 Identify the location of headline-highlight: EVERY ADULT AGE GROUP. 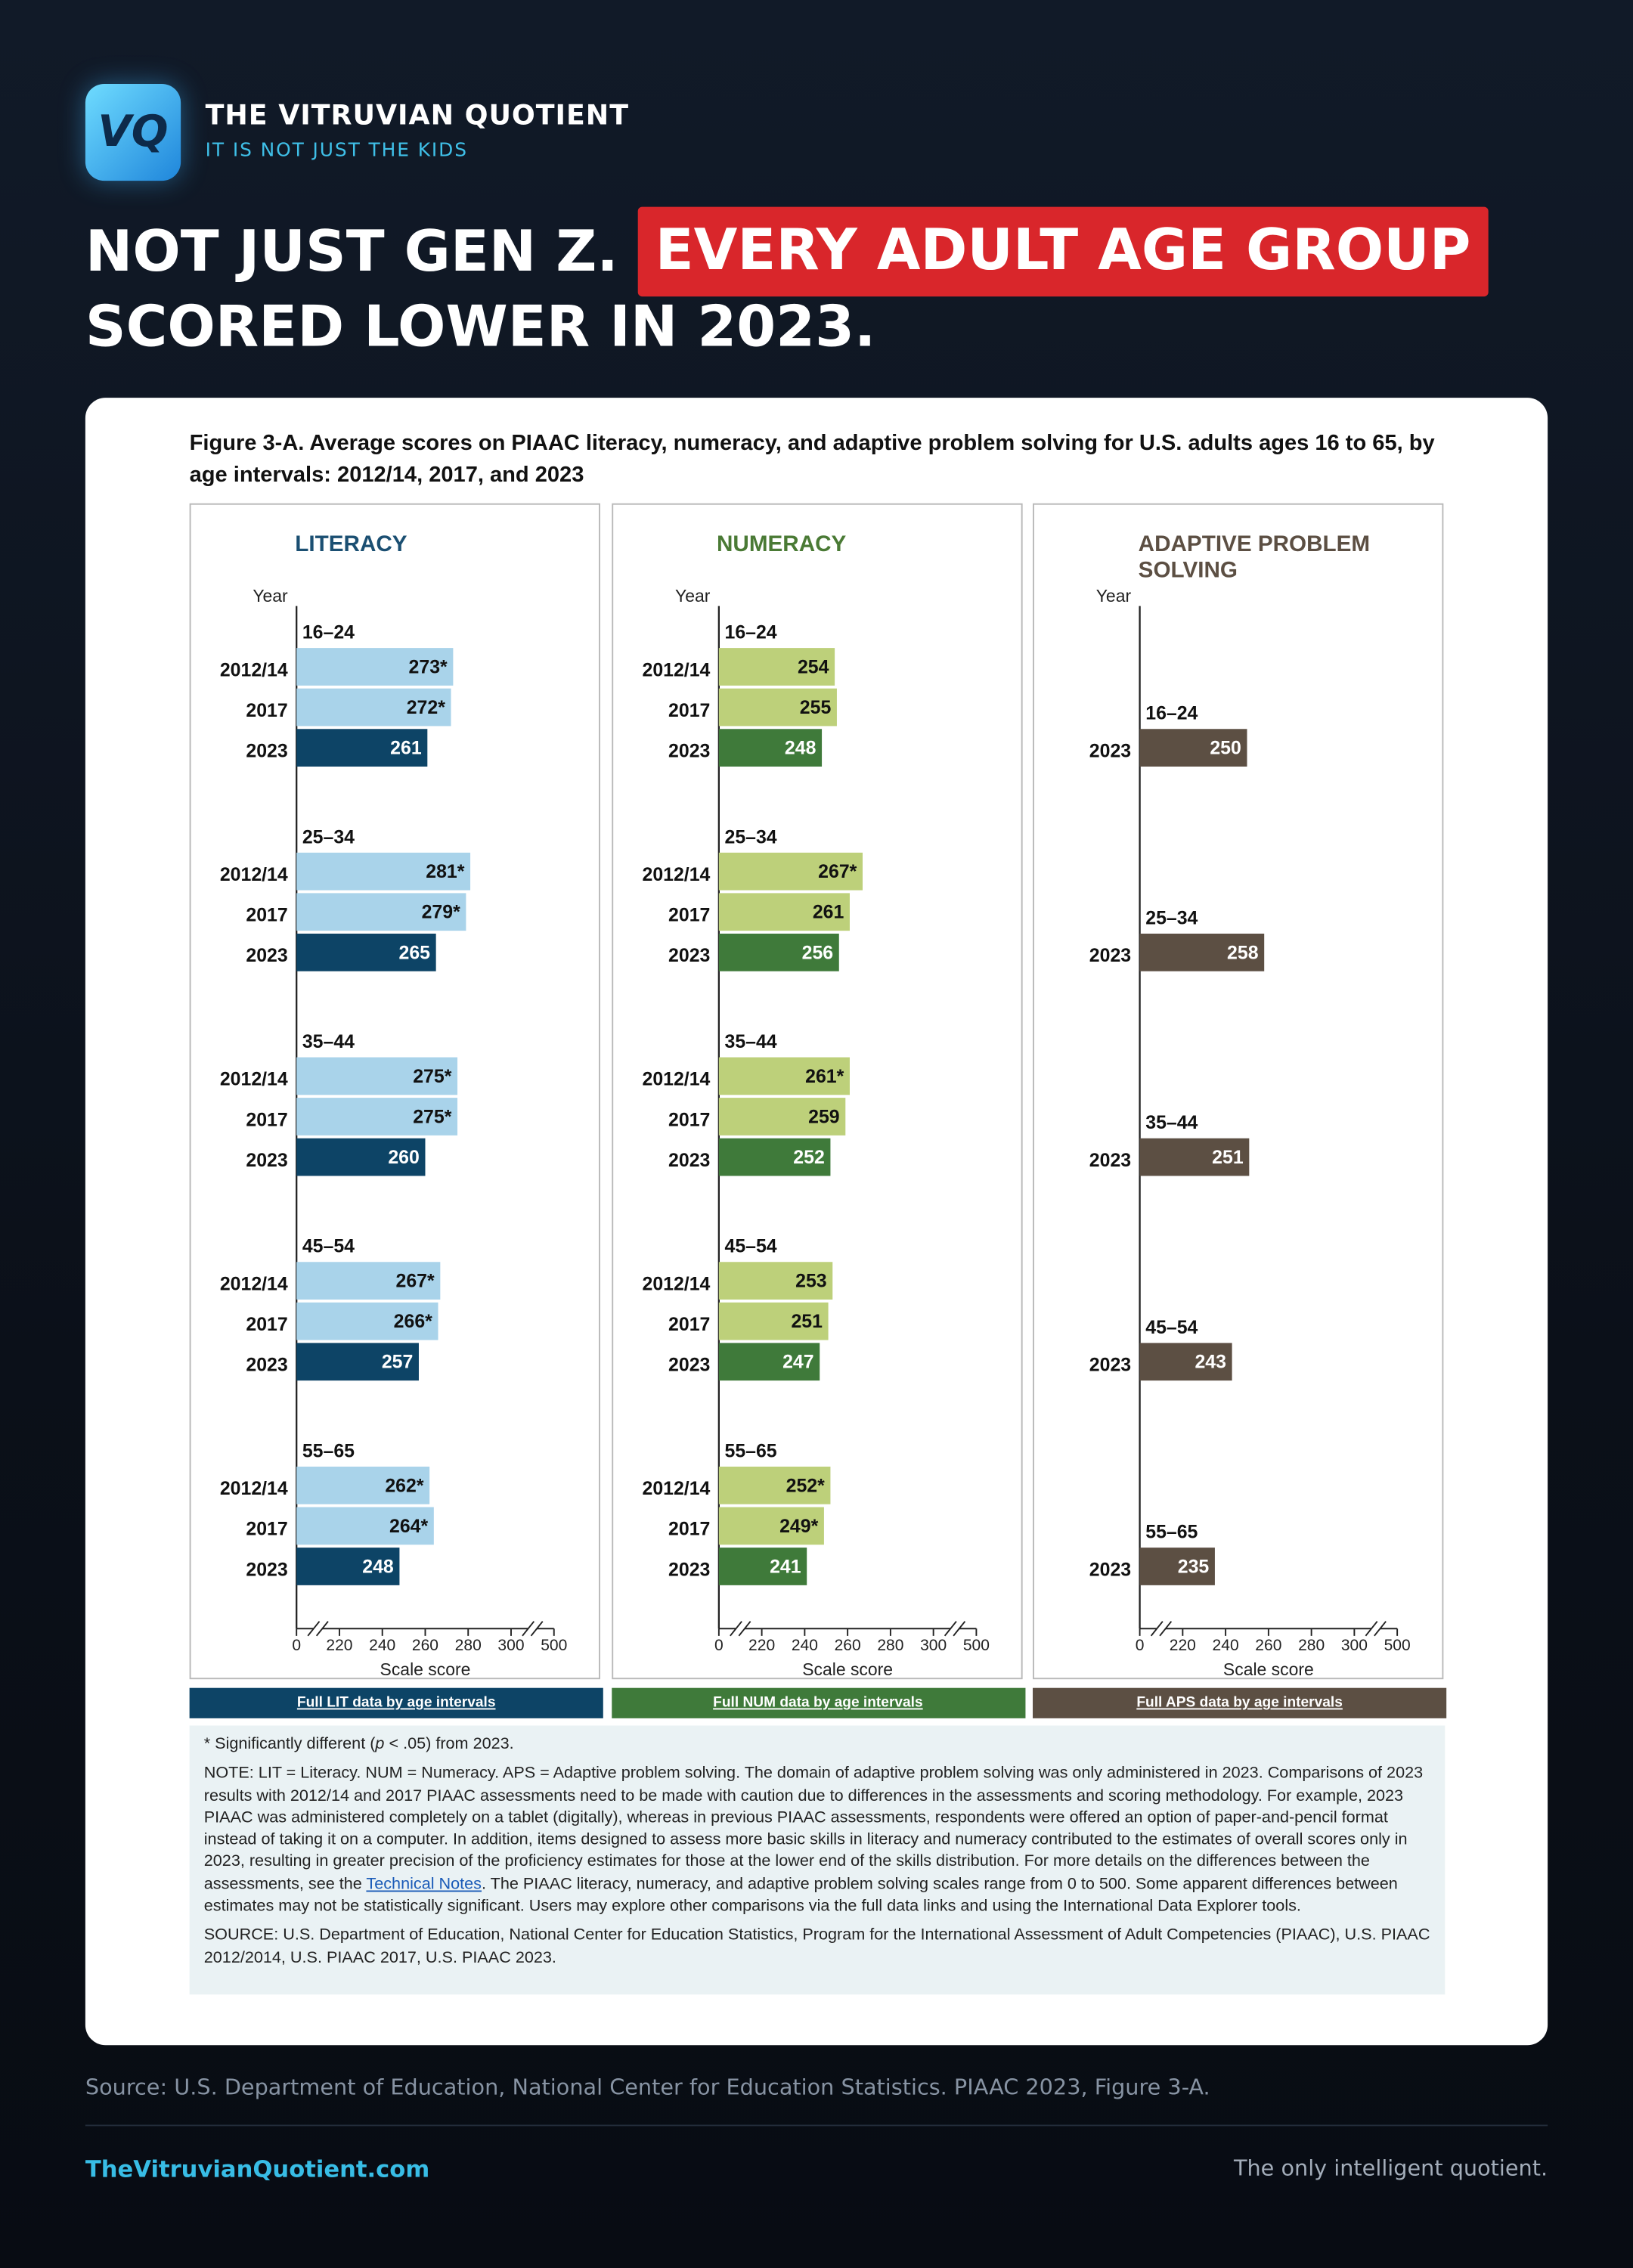
(1063, 251).